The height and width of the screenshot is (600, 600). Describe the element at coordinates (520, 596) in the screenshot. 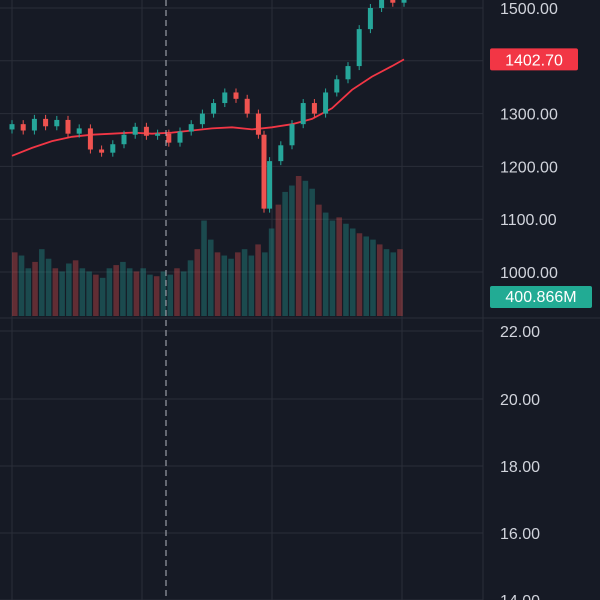

I see `lower-tick-label: 14.00` at that location.